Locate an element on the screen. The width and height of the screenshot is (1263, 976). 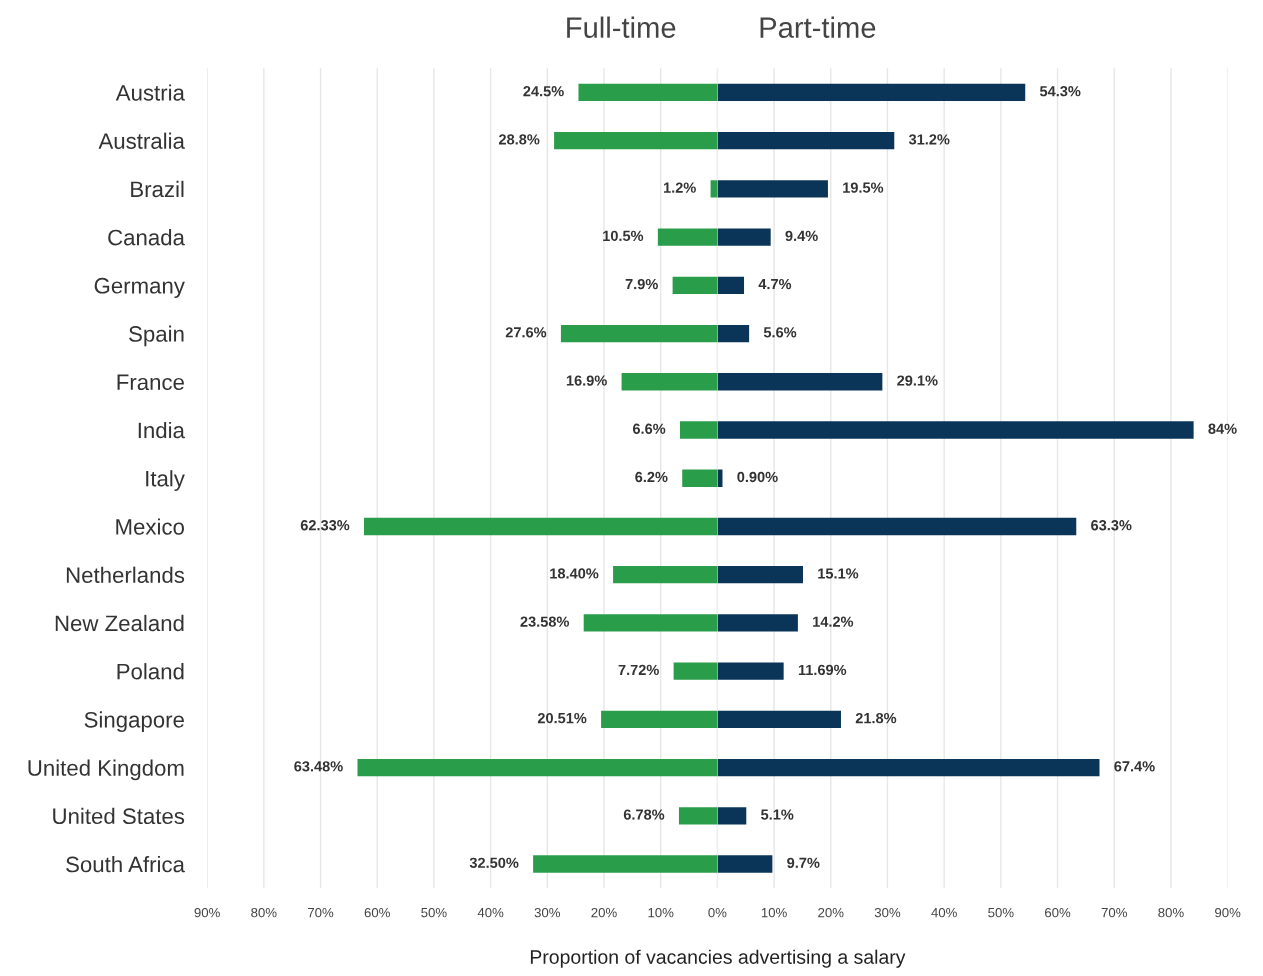
data-label: 4.7% is located at coordinates (775, 284).